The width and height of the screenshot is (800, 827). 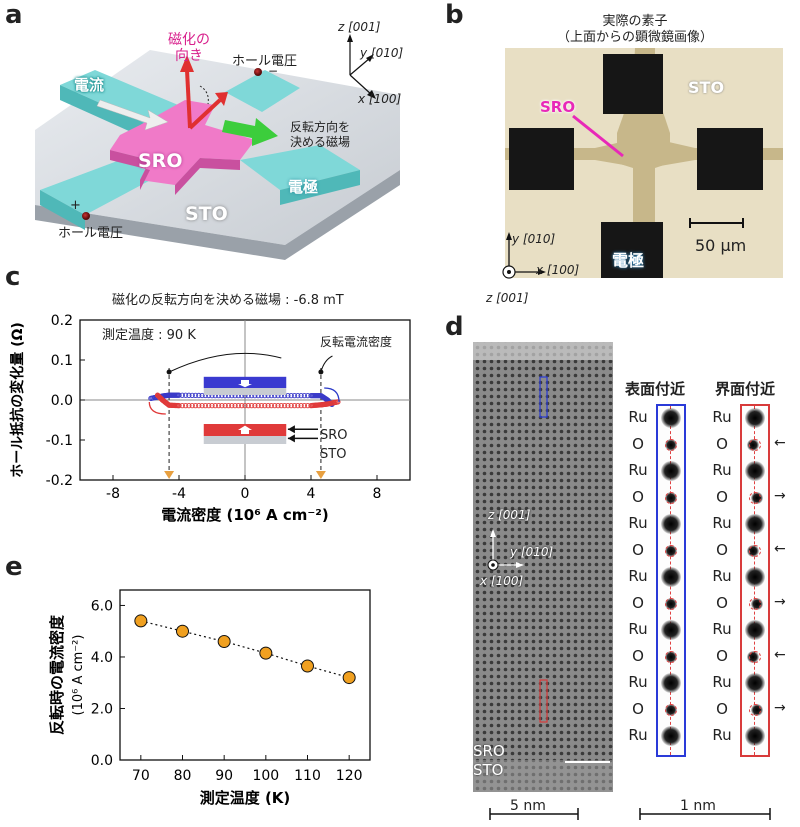 What do you see at coordinates (332, 395) in the screenshot?
I see `arrow-blue` at bounding box center [332, 395].